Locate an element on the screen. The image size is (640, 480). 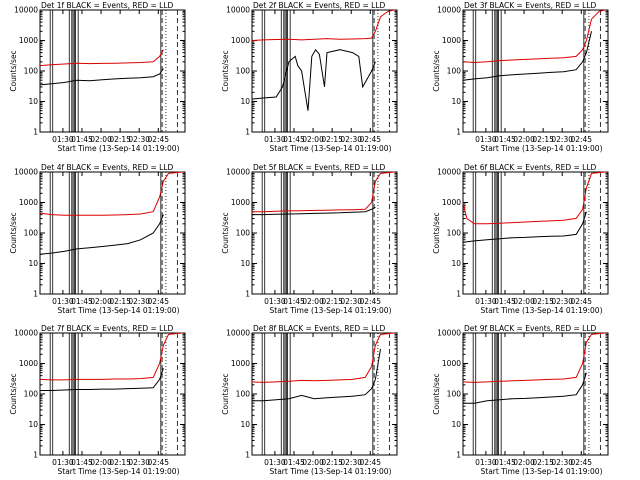
panel-title: Det 7f BLACK = Events, RED = LLD is located at coordinates (107, 328).